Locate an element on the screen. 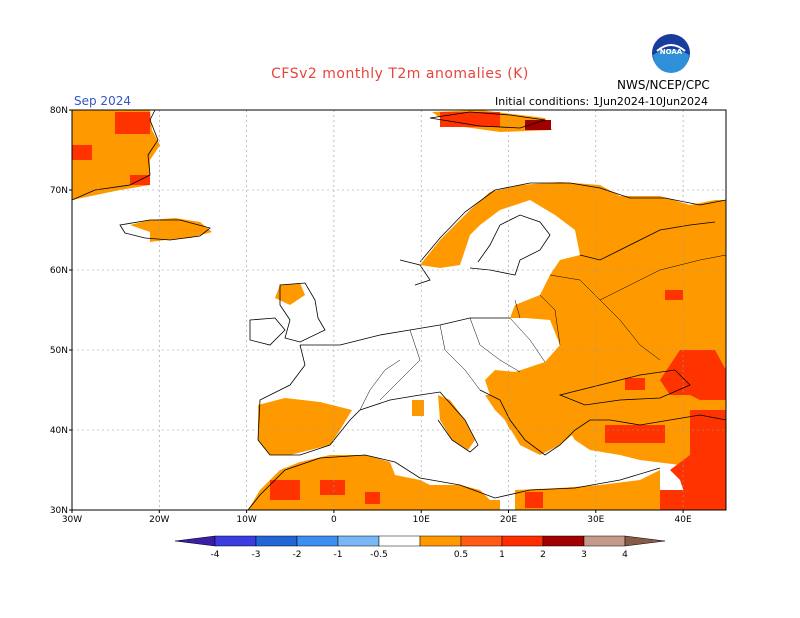 This screenshot has width=800, height=618. agency-label: NWS/NCEP/CPC is located at coordinates (663, 85).